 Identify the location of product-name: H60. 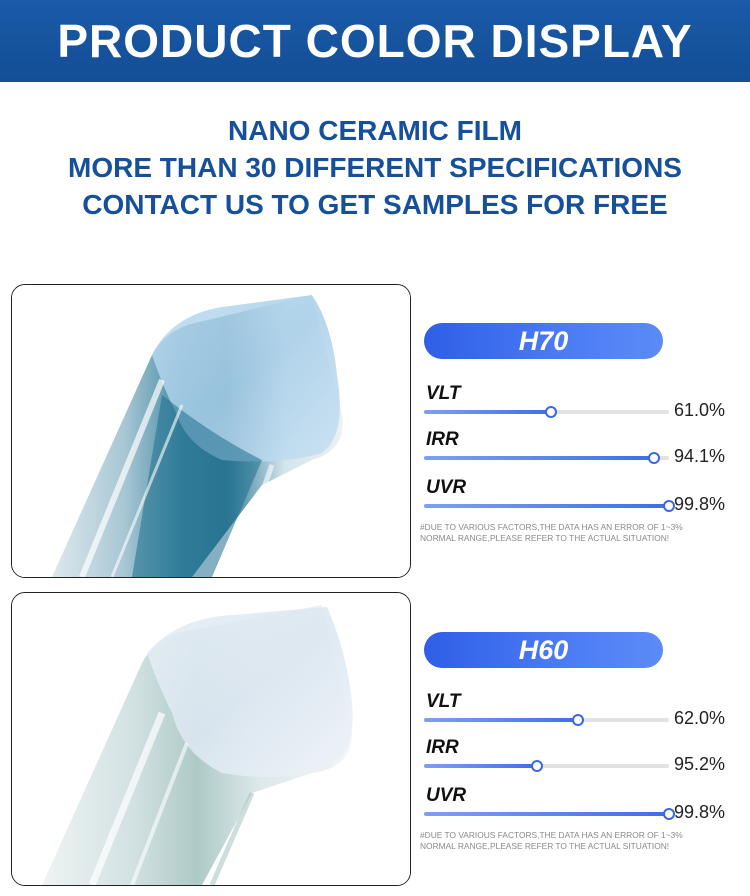
(543, 649).